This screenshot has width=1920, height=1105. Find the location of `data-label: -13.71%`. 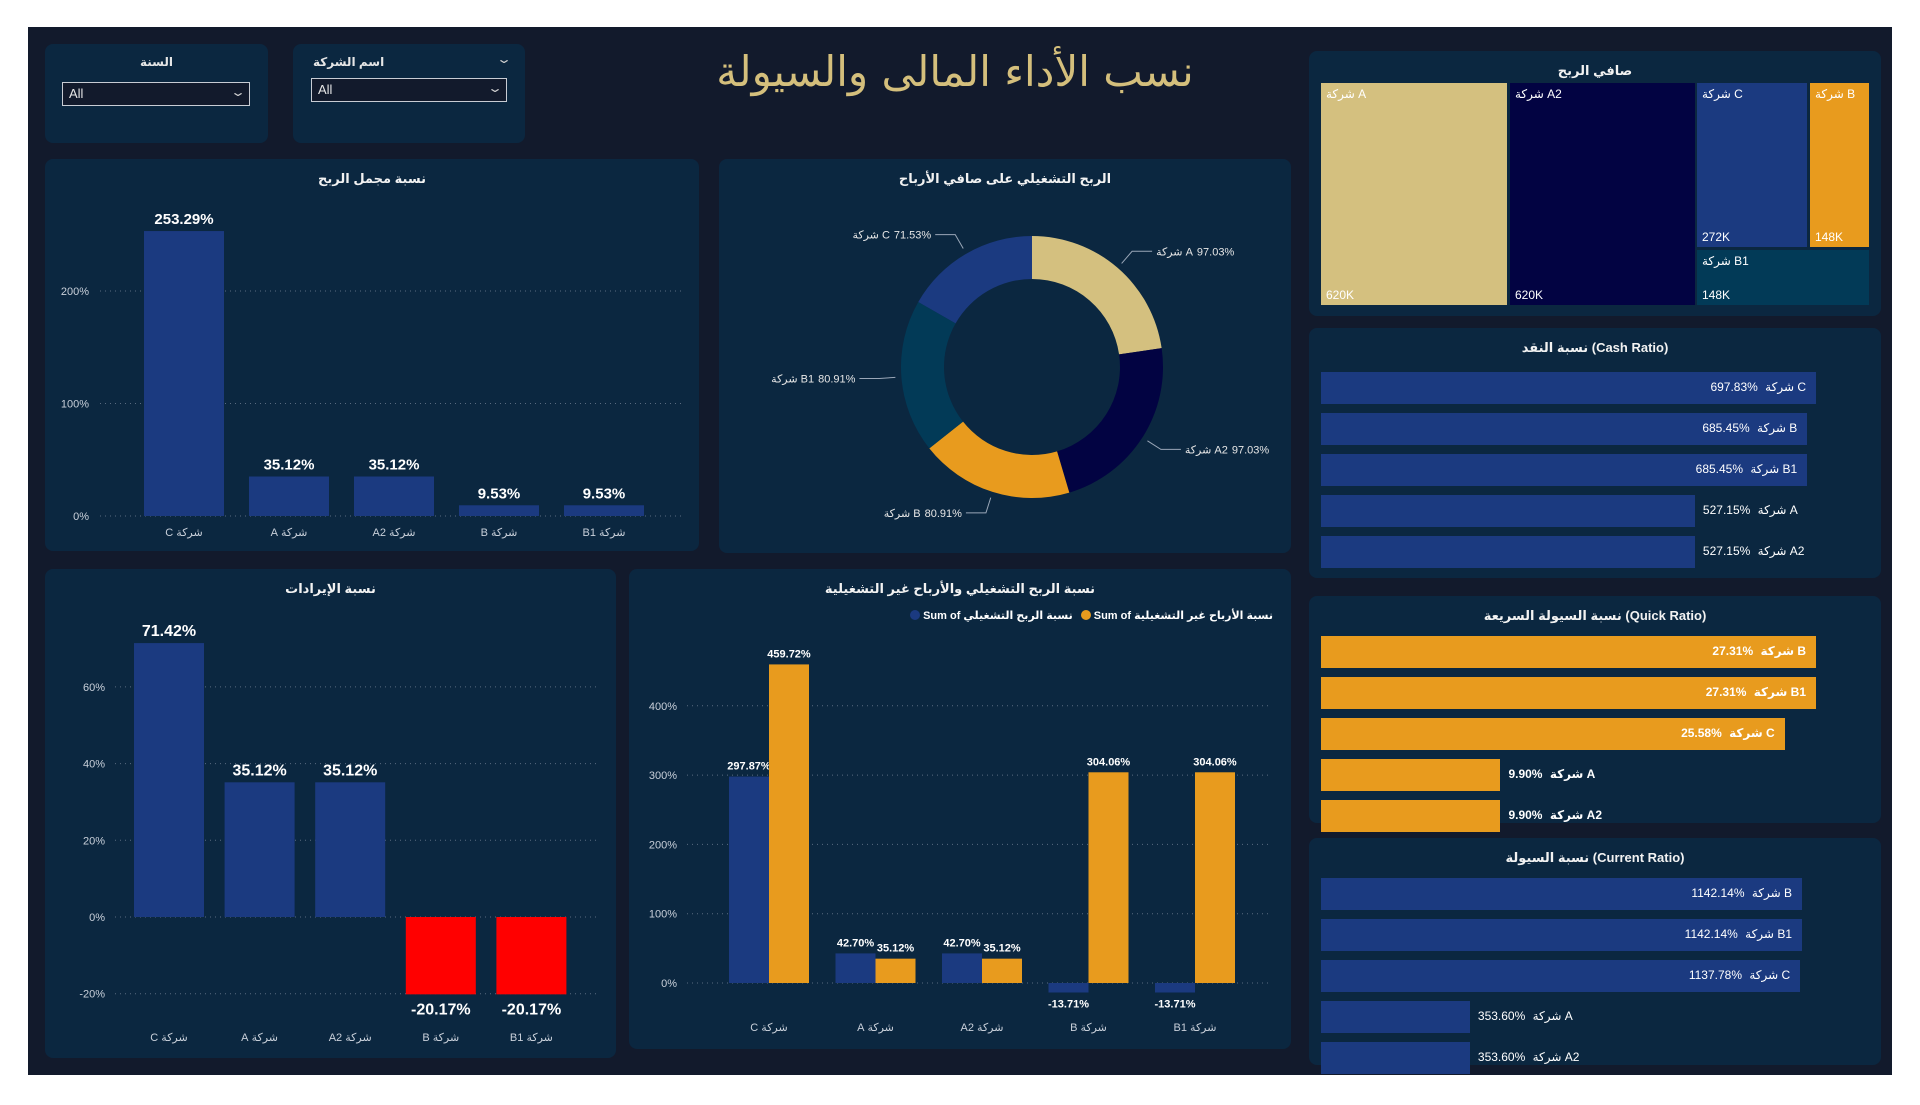

data-label: -13.71% is located at coordinates (1175, 1005).